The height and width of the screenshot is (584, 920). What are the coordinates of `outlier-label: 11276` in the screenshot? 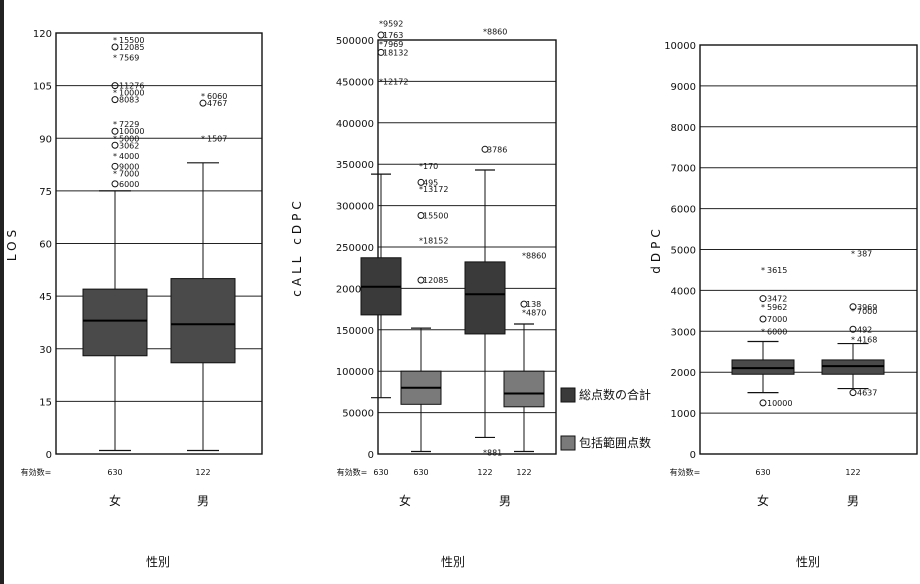 It's located at (131, 86).